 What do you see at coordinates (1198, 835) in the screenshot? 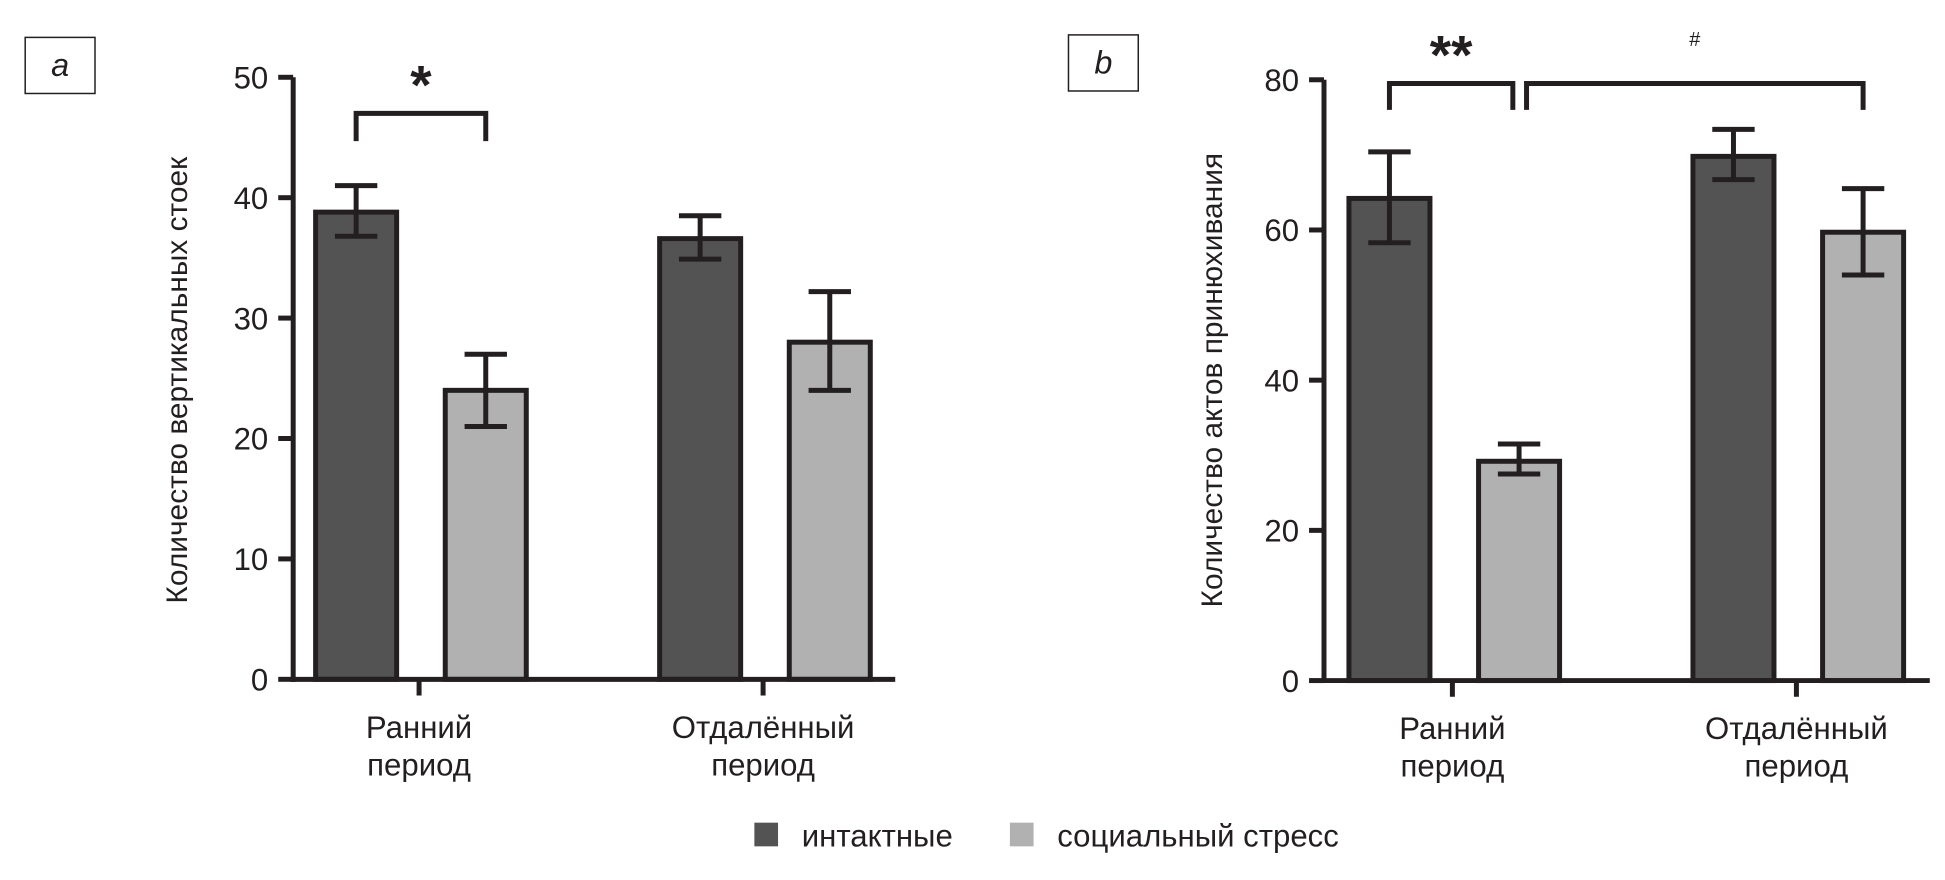
I see `legend-label-stress: социальный стресс` at bounding box center [1198, 835].